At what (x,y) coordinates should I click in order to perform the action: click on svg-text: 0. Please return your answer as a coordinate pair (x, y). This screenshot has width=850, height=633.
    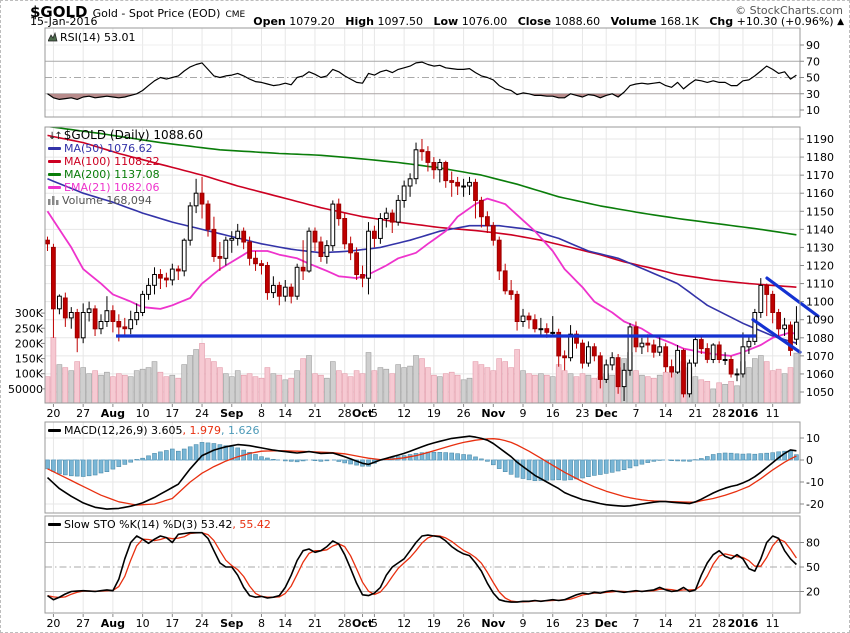
    Looking at the image, I should click on (809, 460).